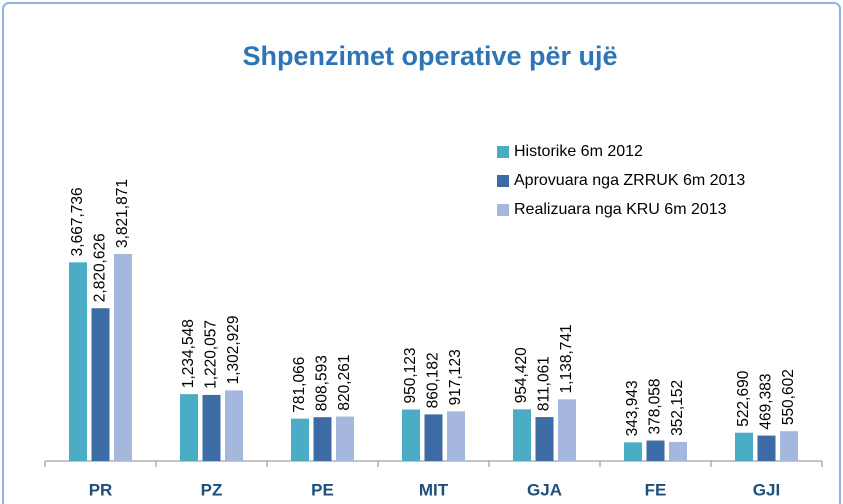 The image size is (843, 504). What do you see at coordinates (299, 385) in the screenshot?
I see `data-label: 781,066` at bounding box center [299, 385].